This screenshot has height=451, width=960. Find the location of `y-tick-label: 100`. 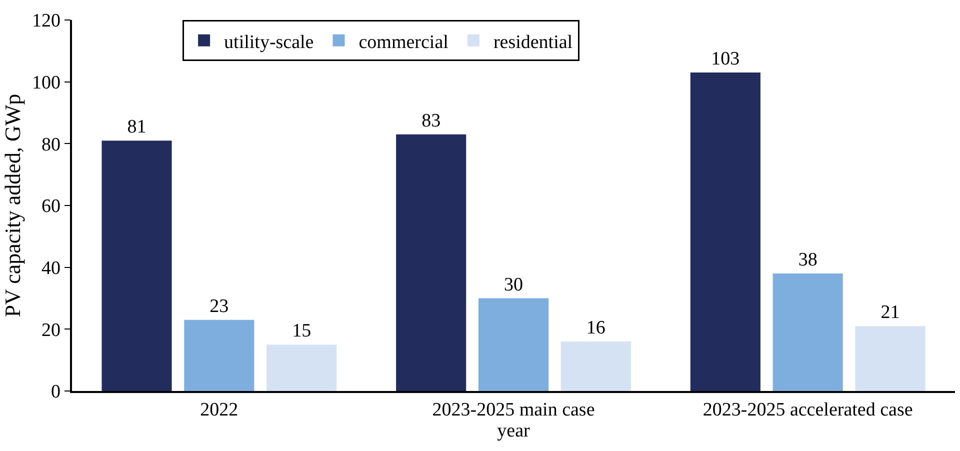

y-tick-label: 100 is located at coordinates (46, 83).